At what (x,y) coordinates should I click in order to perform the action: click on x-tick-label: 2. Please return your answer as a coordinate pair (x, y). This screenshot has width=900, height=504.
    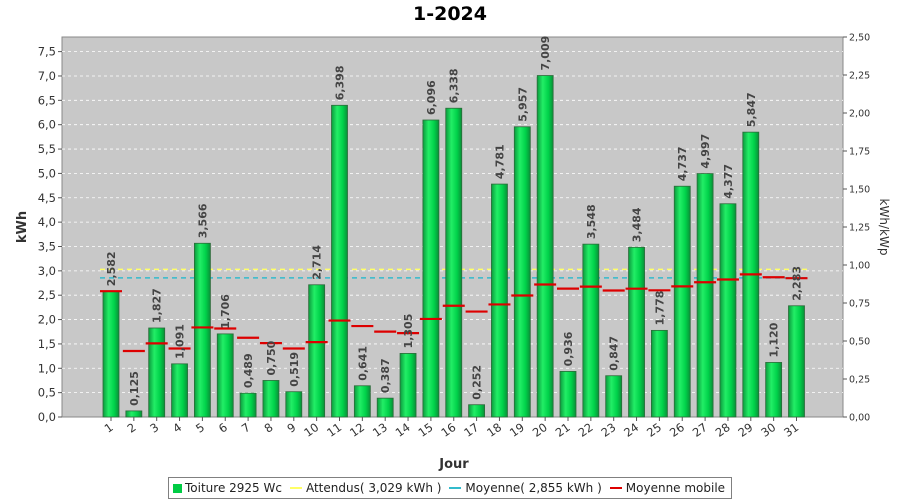
    Looking at the image, I should click on (132, 428).